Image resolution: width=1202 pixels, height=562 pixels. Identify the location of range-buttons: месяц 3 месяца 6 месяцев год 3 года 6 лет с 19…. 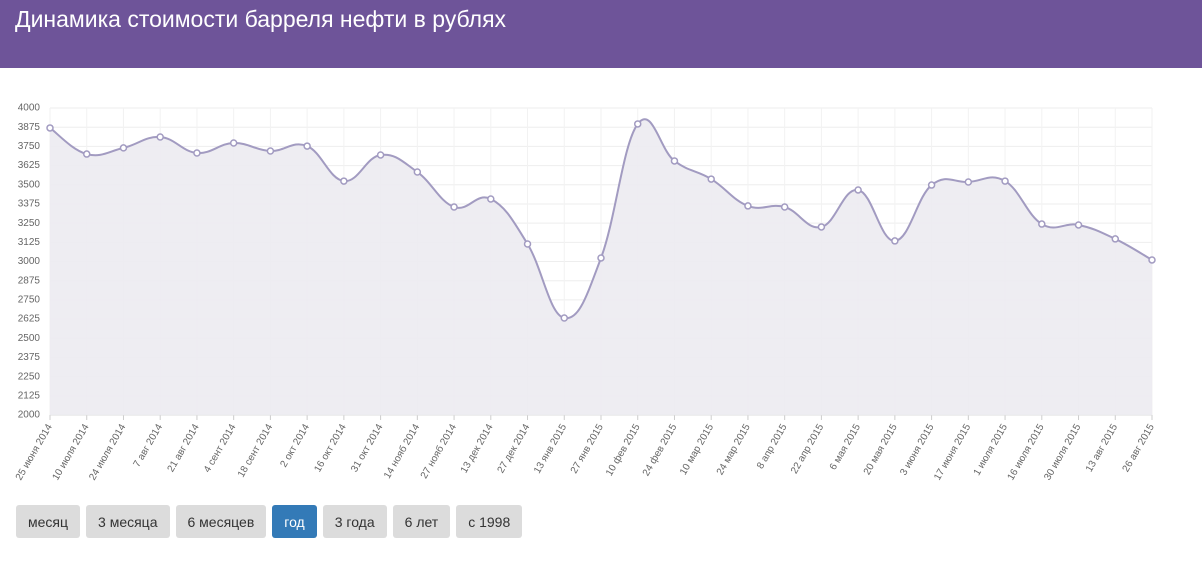
(269, 521).